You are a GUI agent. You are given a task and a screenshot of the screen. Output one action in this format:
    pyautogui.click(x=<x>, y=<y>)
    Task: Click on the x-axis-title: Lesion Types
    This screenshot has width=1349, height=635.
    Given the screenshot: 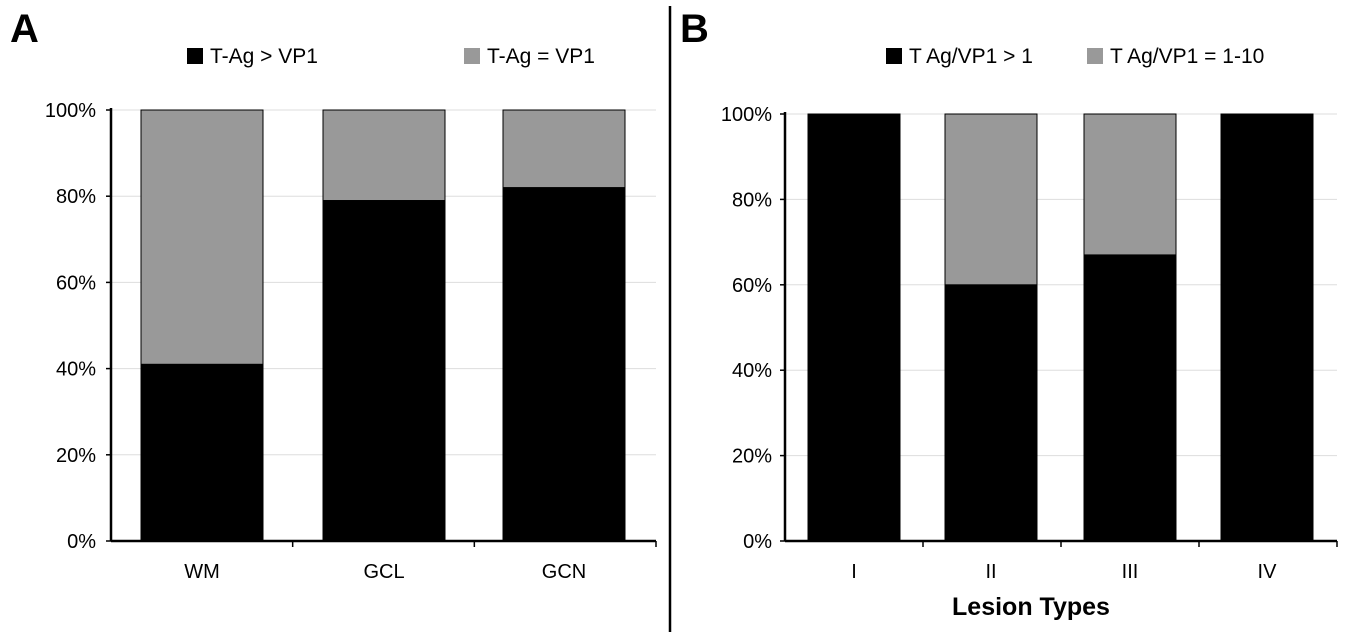 What is the action you would take?
    pyautogui.click(x=1031, y=607)
    